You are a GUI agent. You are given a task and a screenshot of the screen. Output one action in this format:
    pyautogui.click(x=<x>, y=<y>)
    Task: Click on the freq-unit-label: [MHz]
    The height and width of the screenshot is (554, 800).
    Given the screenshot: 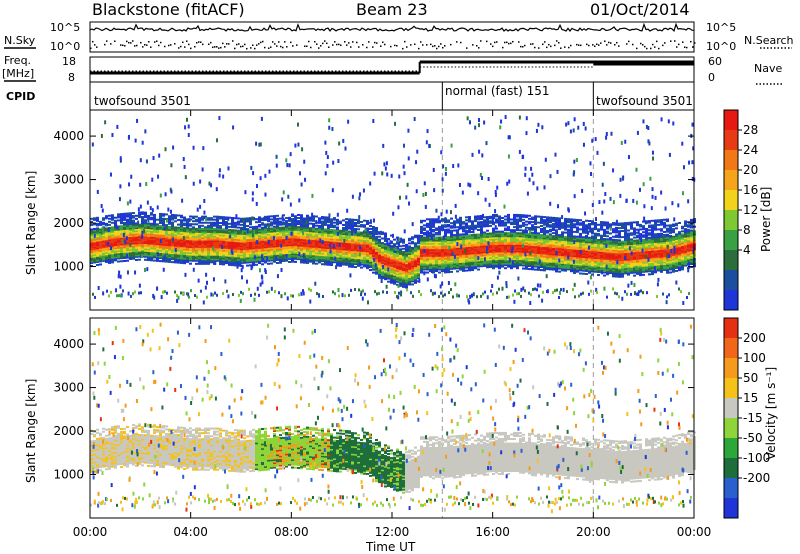 What is the action you would take?
    pyautogui.click(x=18, y=73)
    